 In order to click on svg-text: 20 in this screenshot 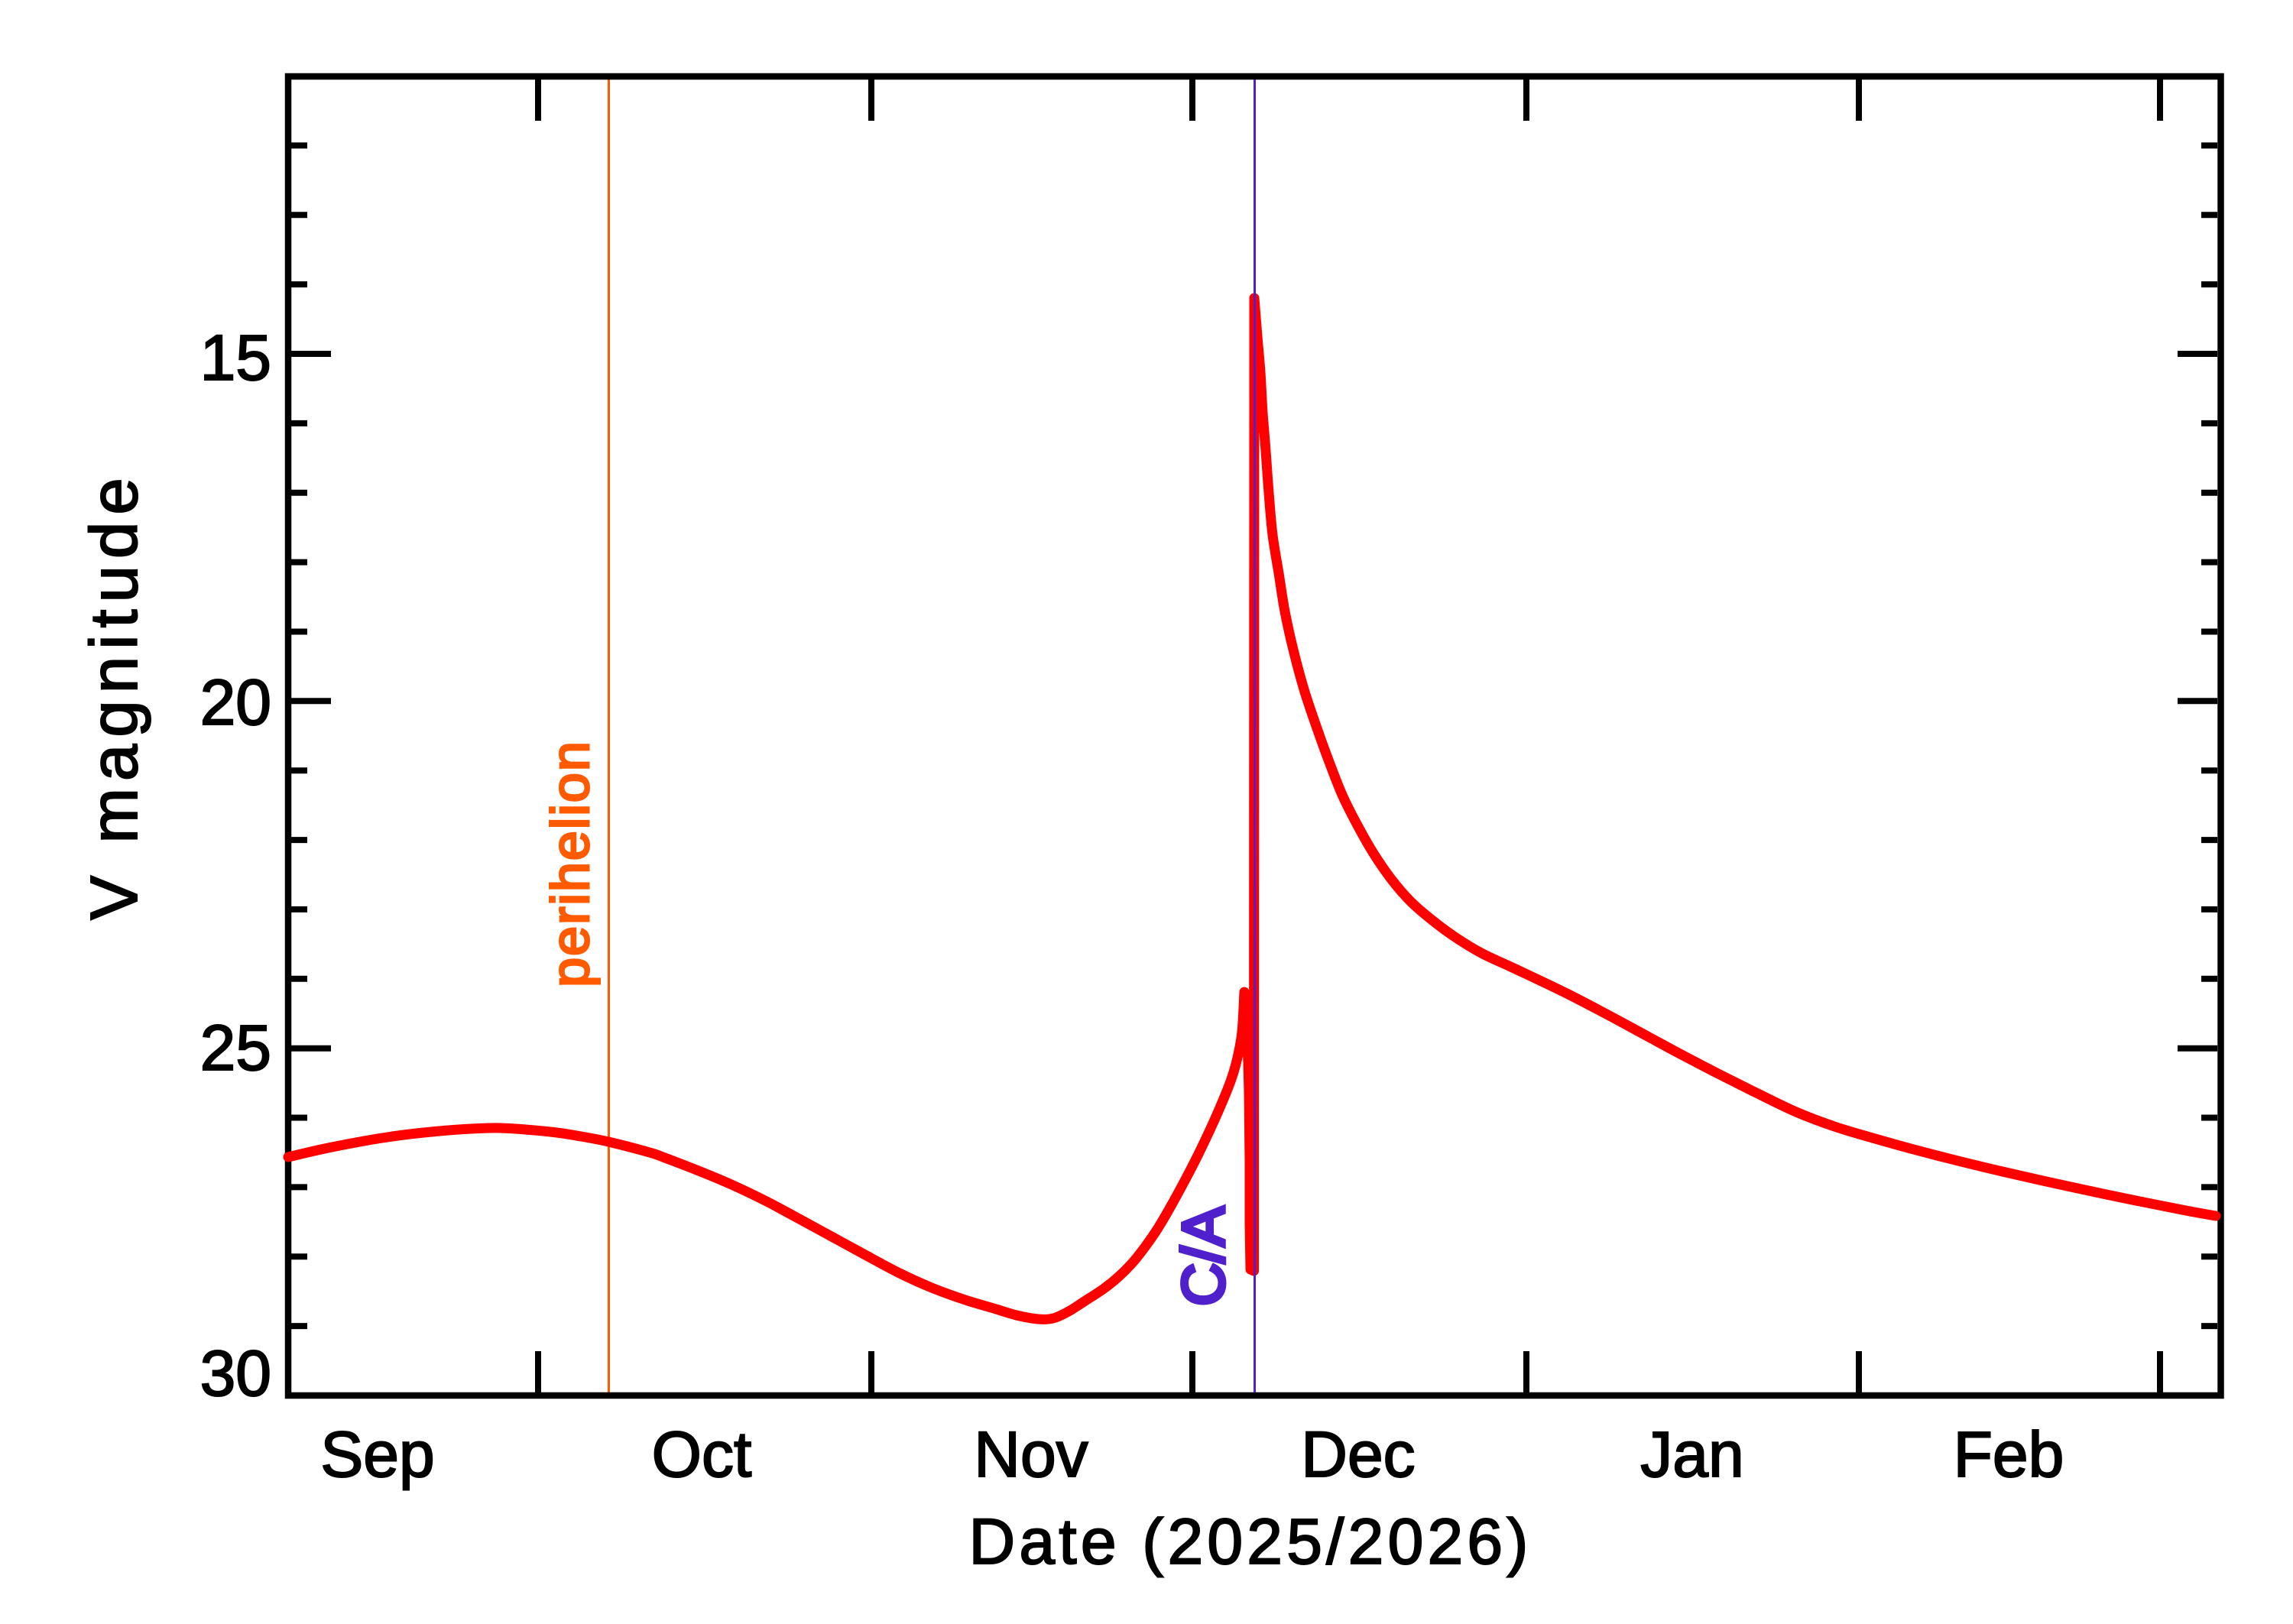, I will do `click(235, 702)`.